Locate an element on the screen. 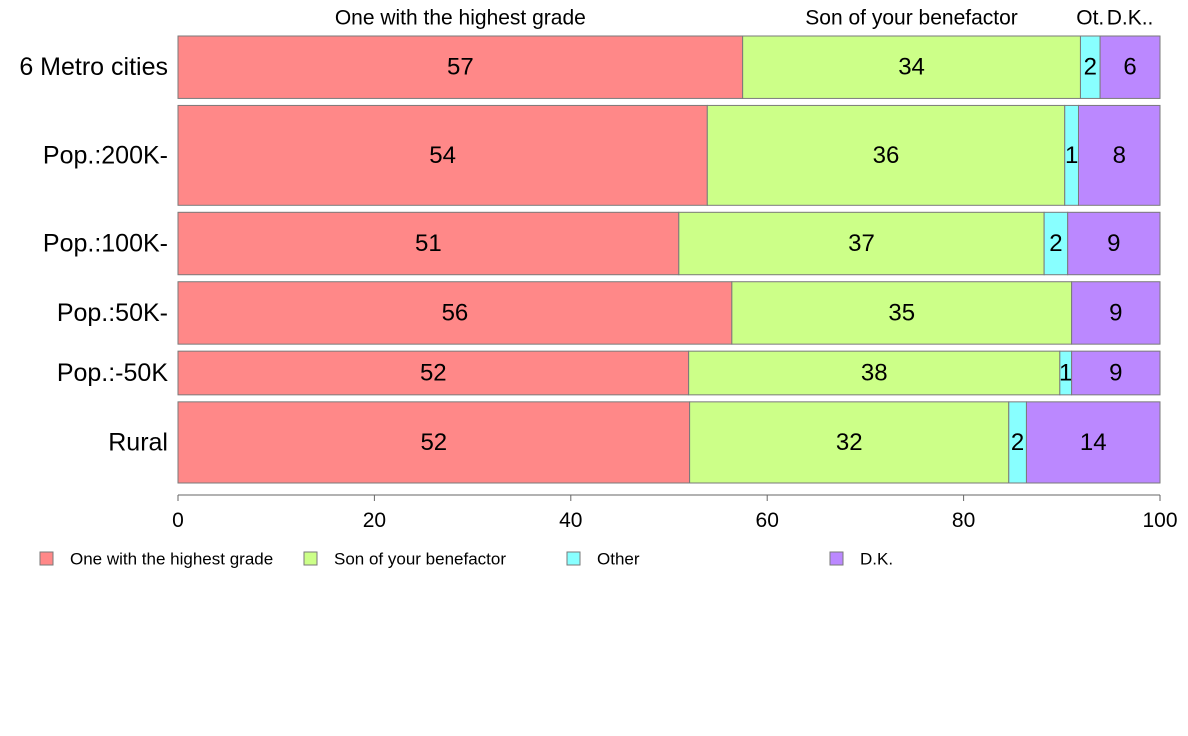 This screenshot has width=1188, height=736. data-label: 38 is located at coordinates (874, 373).